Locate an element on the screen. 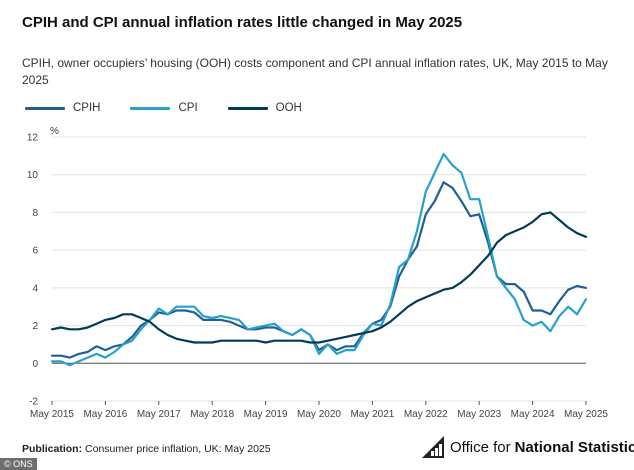 This screenshot has width=634, height=470. legend-item-cpi: CPI is located at coordinates (164, 108).